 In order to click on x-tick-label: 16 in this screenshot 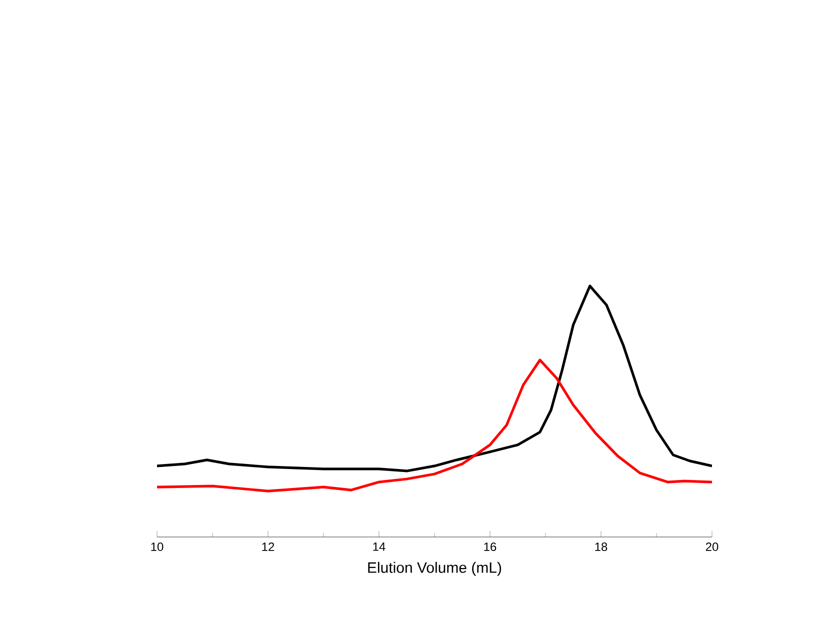, I will do `click(490, 547)`.